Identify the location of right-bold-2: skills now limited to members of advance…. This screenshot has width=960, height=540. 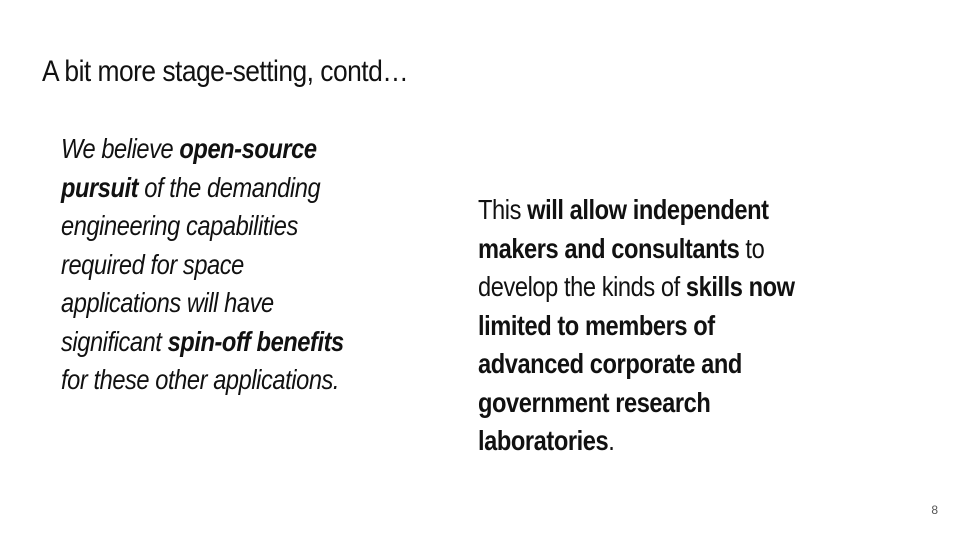
(636, 363).